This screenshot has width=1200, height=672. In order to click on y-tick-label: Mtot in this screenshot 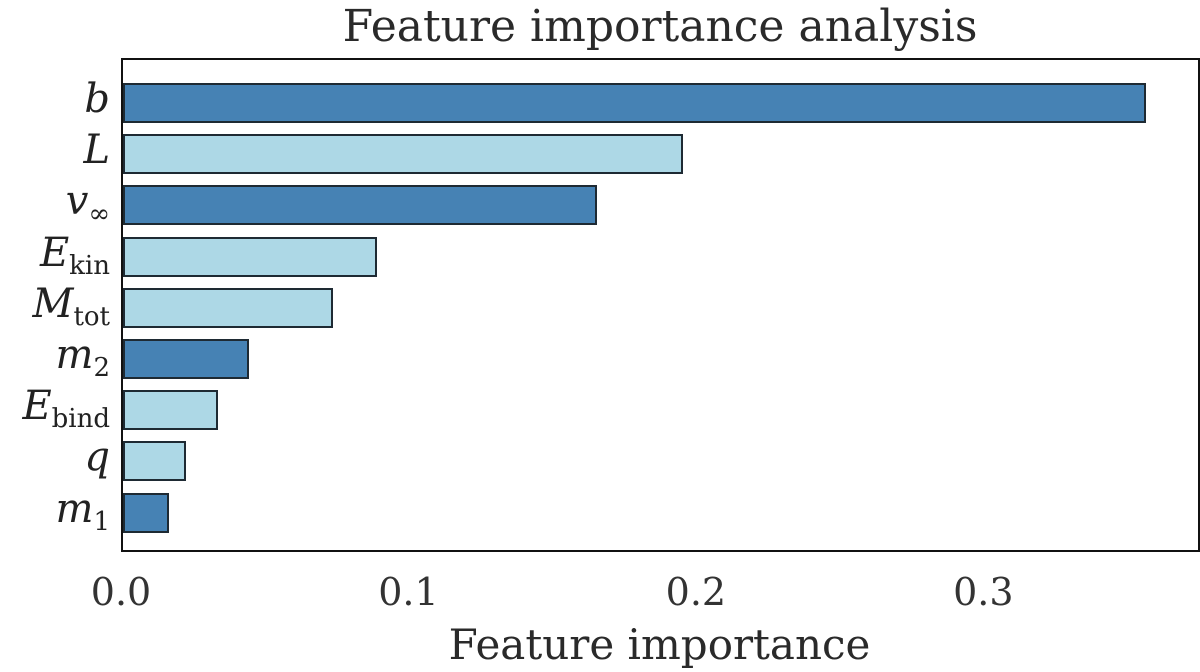, I will do `click(71, 306)`.